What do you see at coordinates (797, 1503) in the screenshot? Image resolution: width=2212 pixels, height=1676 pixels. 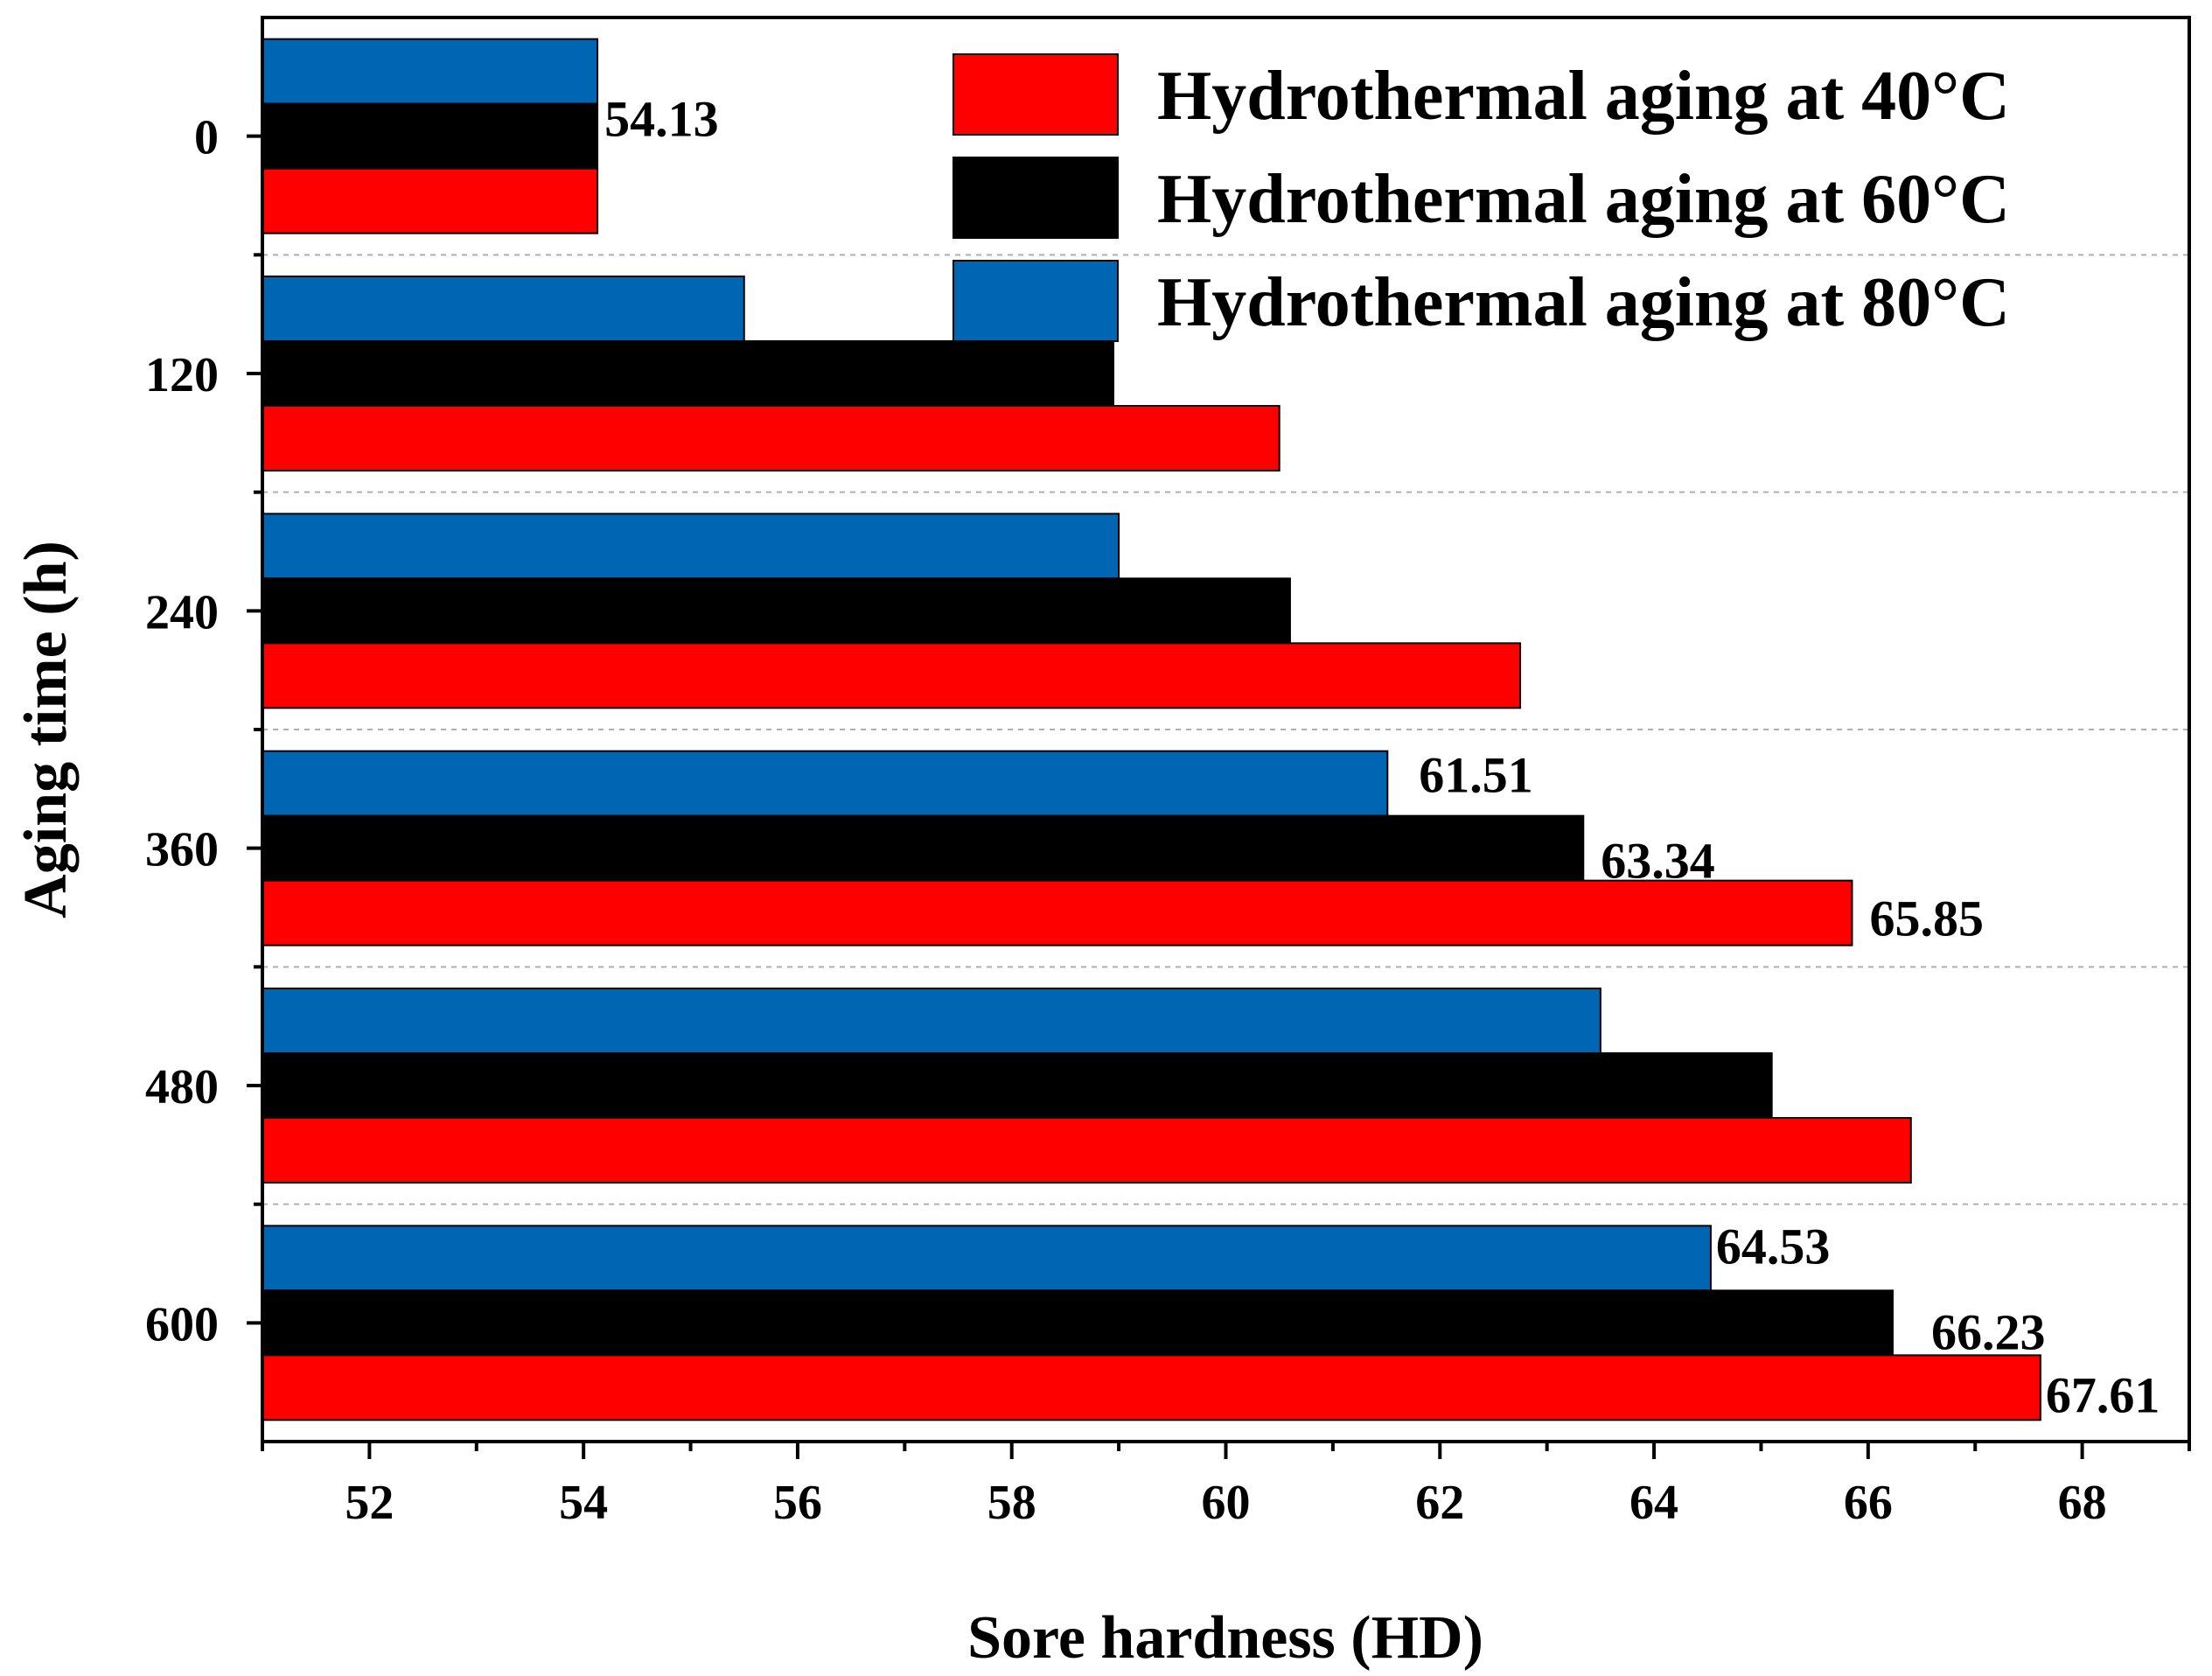 I see `x-tick-label: 56` at bounding box center [797, 1503].